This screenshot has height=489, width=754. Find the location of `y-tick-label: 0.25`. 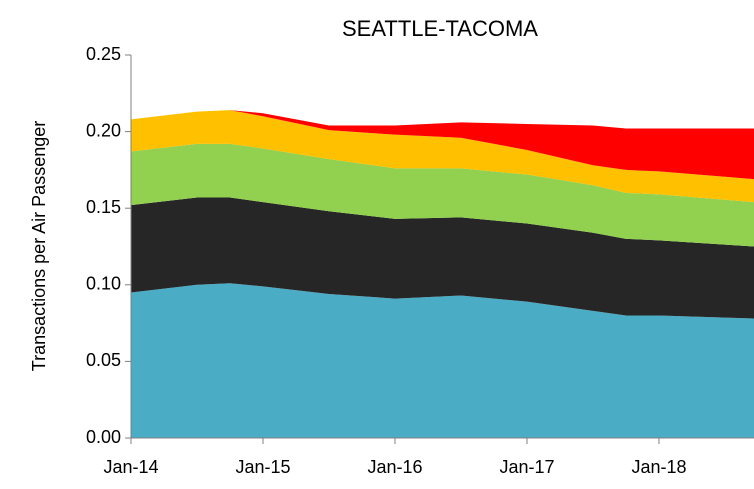

y-tick-label: 0.25 is located at coordinates (103, 54).